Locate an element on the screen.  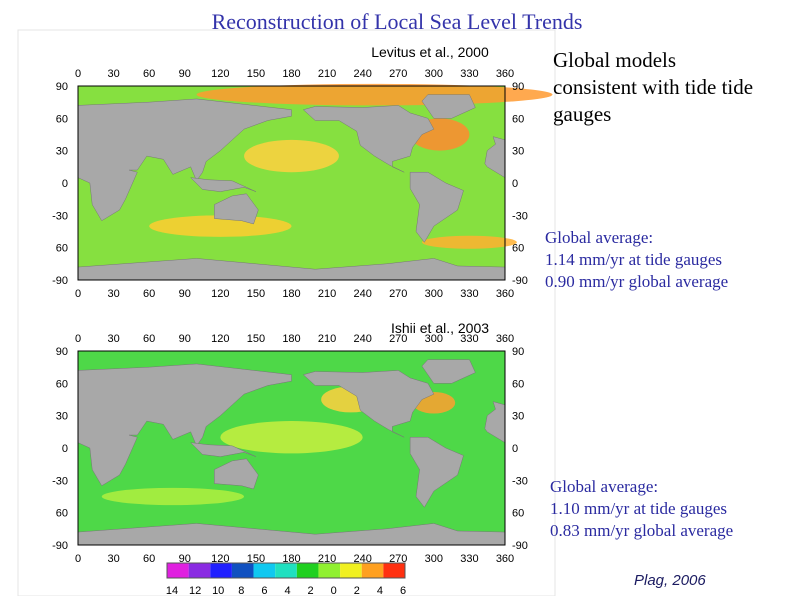
headline-line: Global models is located at coordinates (614, 60).